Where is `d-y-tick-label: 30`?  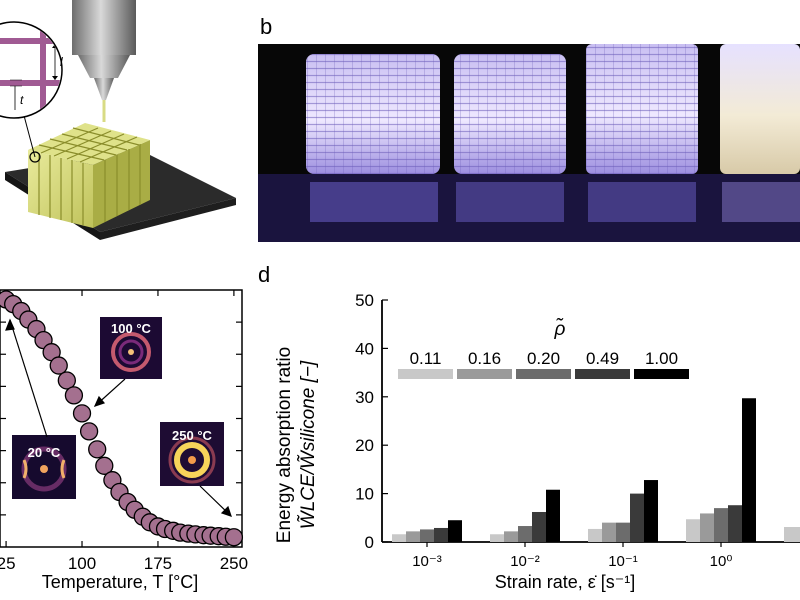 d-y-tick-label: 30 is located at coordinates (364, 397).